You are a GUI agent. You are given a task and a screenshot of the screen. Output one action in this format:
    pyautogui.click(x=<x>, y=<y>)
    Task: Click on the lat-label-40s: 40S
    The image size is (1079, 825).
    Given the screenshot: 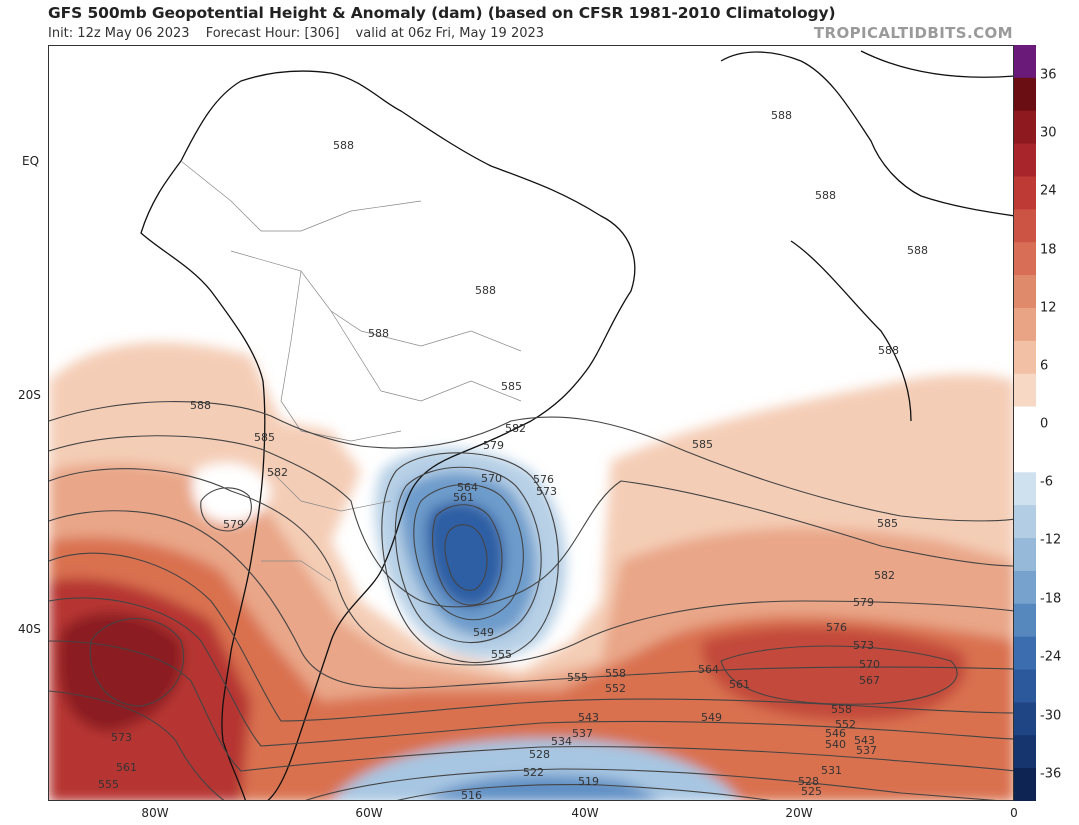 What is the action you would take?
    pyautogui.click(x=29, y=629)
    